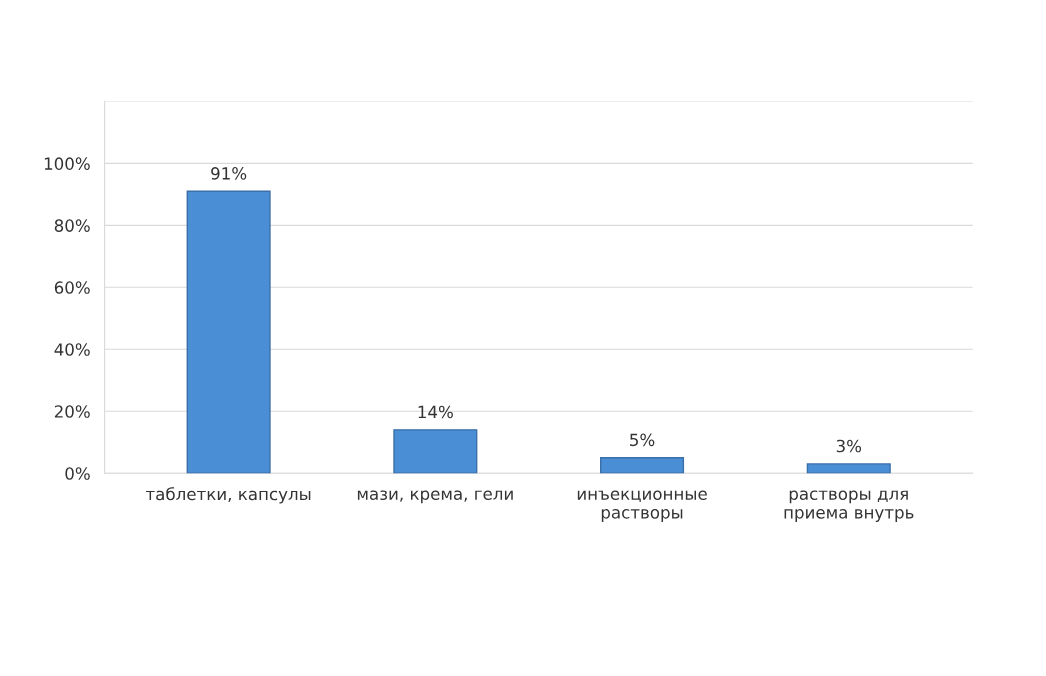  I want to click on x-tick-label: мази, крема, гели, so click(435, 497).